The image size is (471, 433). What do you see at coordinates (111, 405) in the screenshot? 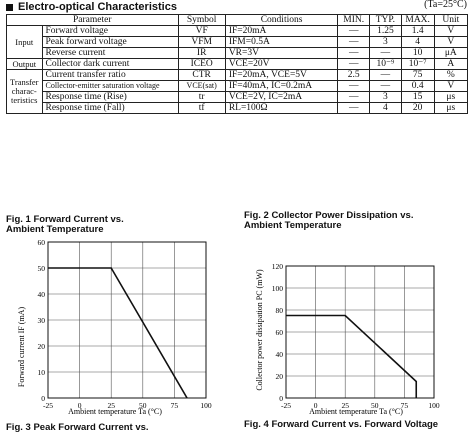
I see `chart1-x-tick-label: 25` at bounding box center [111, 405].